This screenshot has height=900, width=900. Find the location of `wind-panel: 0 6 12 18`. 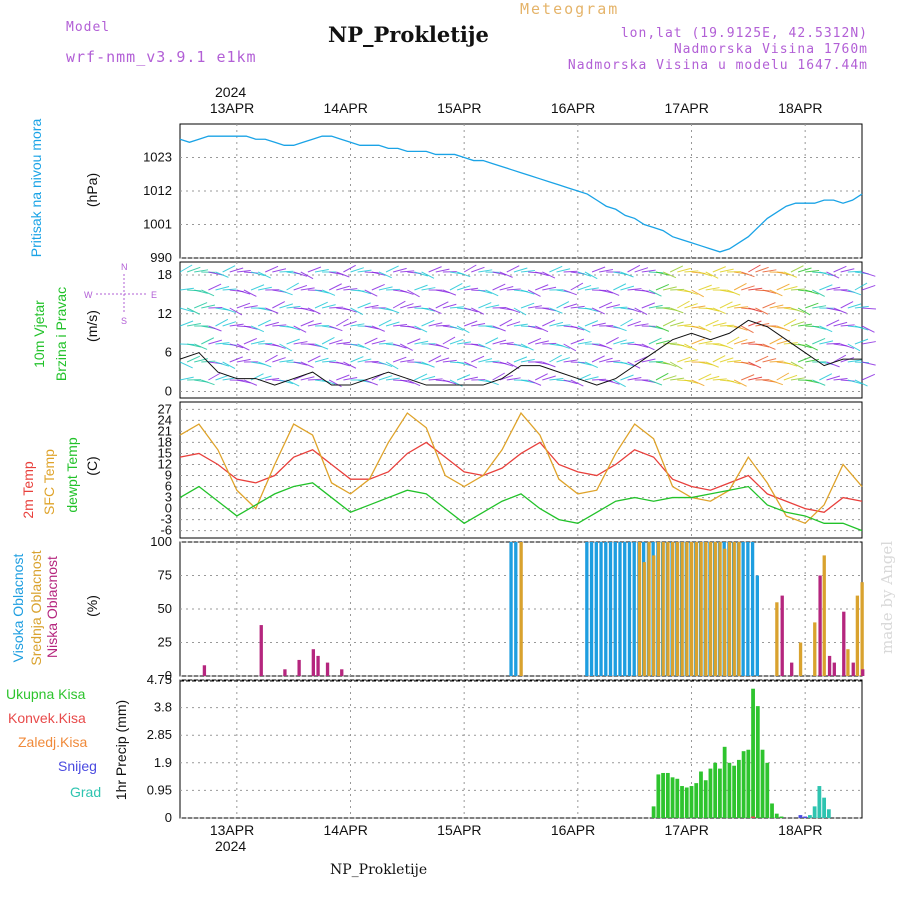

wind-panel: 0 6 12 18 is located at coordinates (510, 330).